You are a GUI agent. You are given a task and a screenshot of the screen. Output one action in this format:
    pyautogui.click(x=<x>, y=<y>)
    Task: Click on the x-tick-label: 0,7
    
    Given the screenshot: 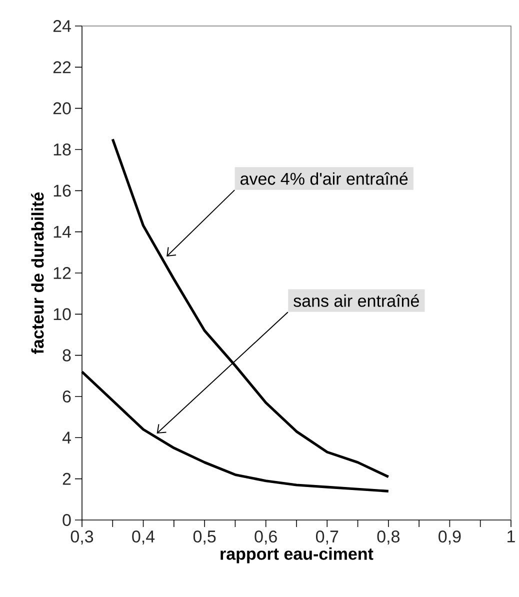 What is the action you would take?
    pyautogui.click(x=327, y=537)
    